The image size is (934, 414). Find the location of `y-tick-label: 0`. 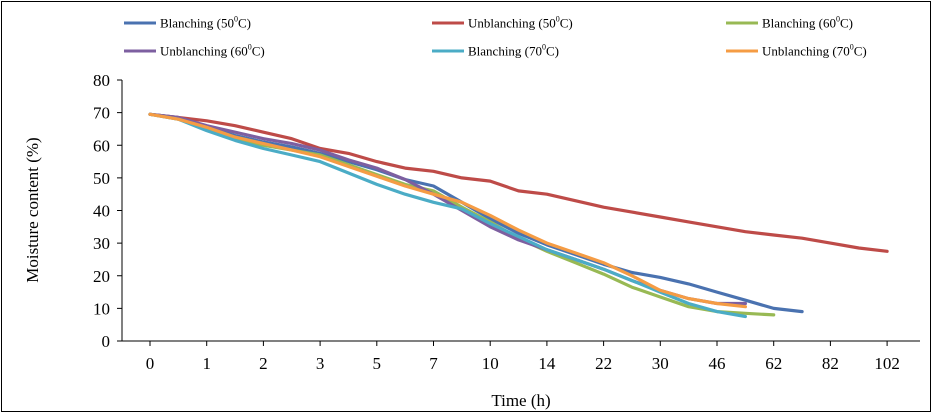

y-tick-label: 0 is located at coordinates (106, 341).